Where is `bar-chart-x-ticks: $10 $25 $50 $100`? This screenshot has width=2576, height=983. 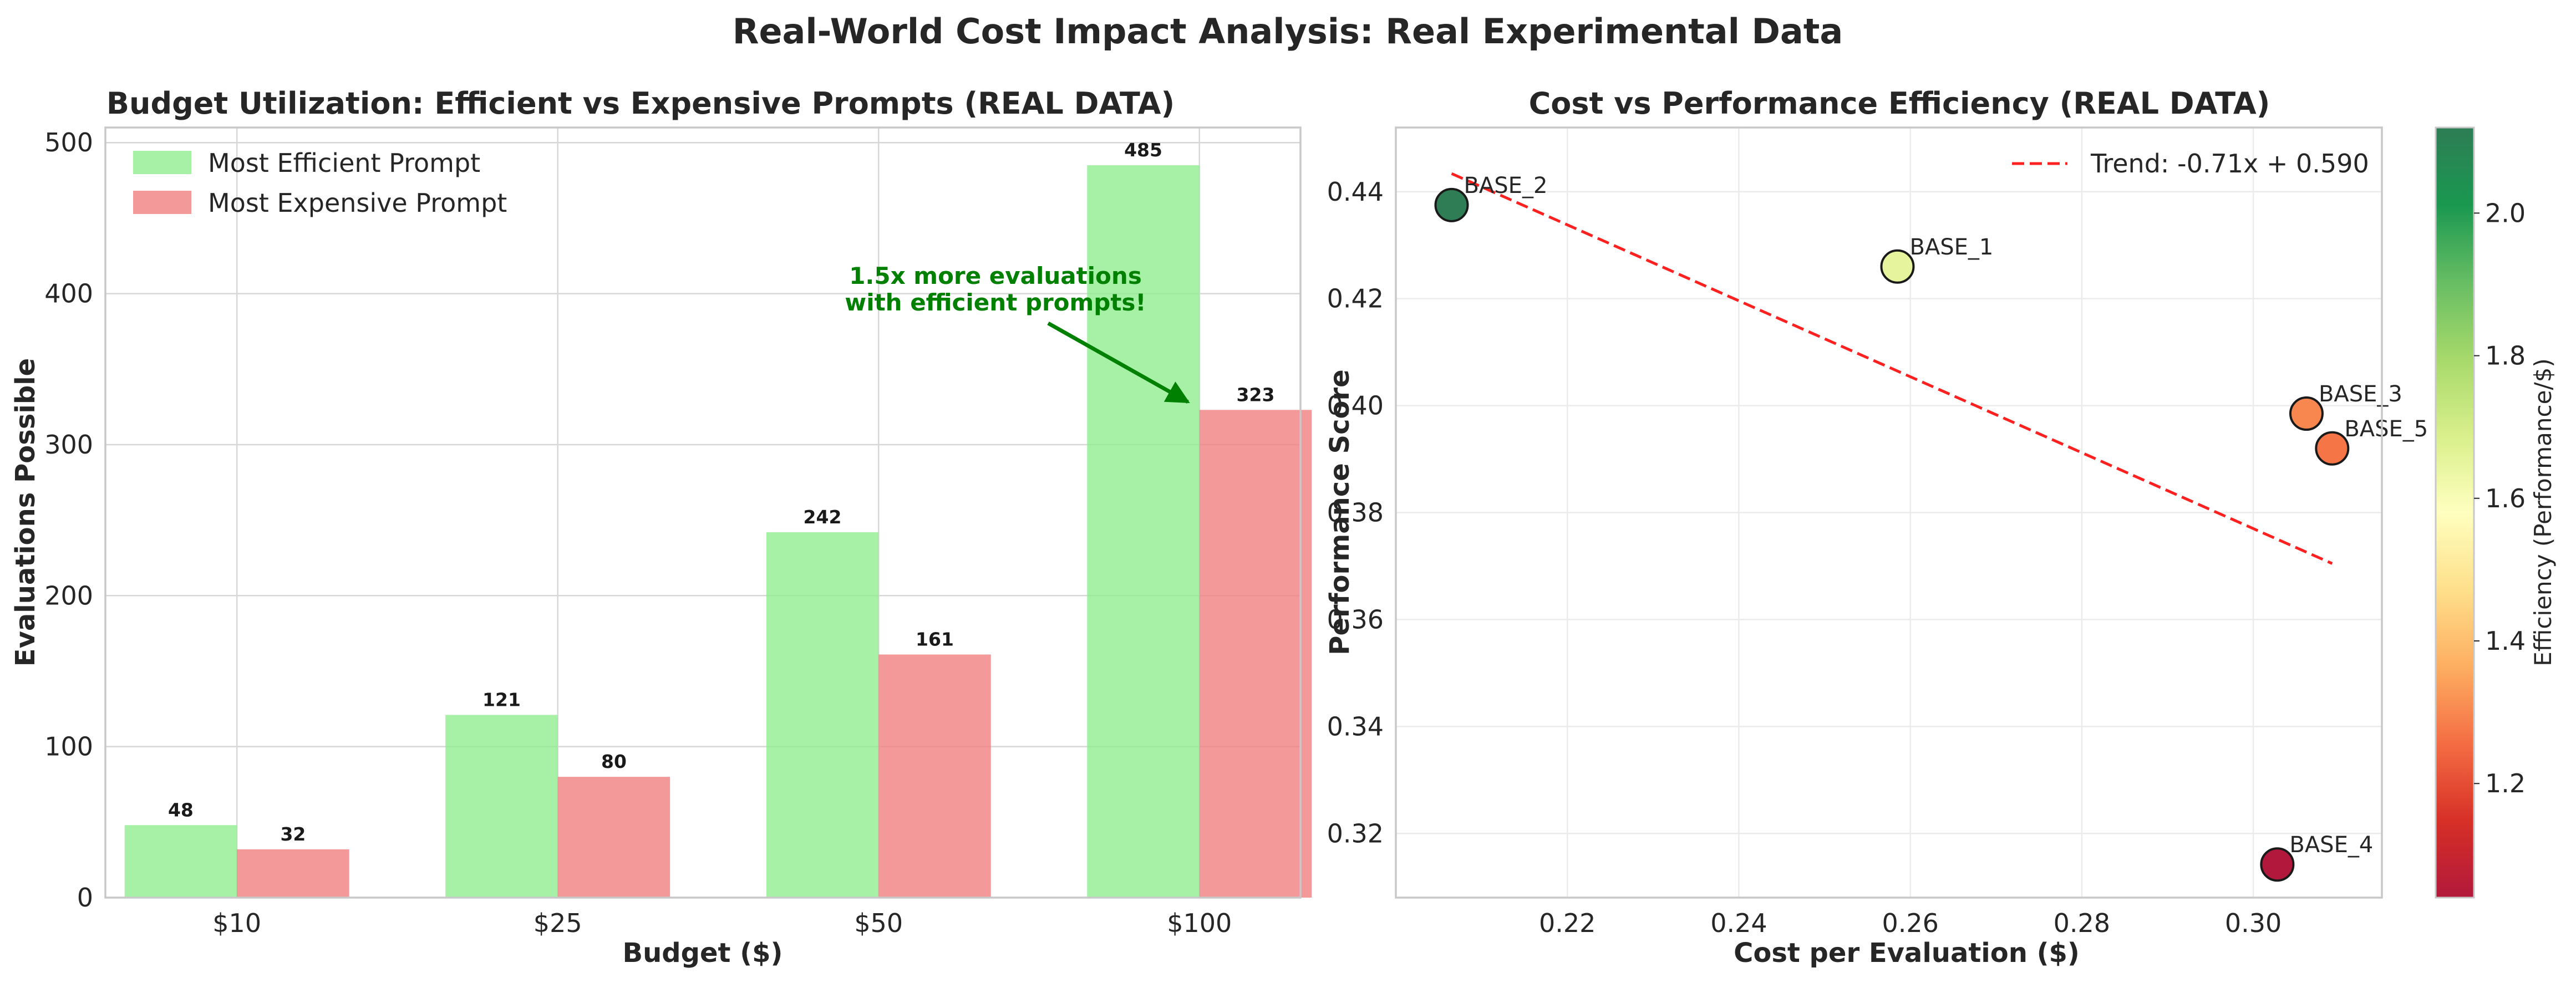
bar-chart-x-ticks: $10 $25 $50 $100 is located at coordinates (722, 923).